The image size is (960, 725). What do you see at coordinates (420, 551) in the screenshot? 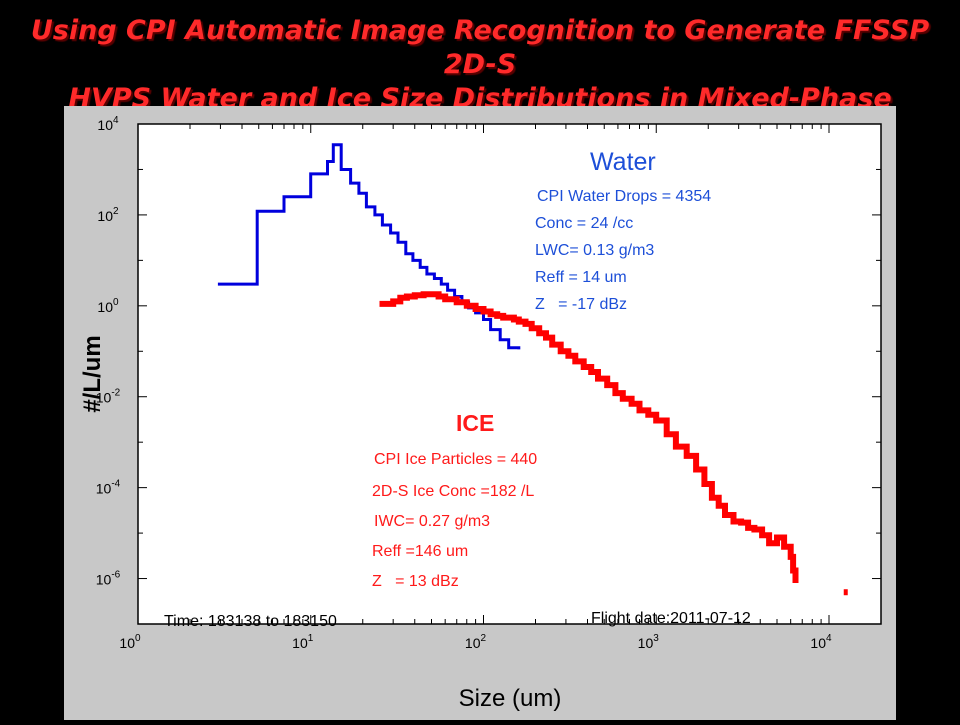
I see `ice-annotation-4: Reff =146 um` at bounding box center [420, 551].